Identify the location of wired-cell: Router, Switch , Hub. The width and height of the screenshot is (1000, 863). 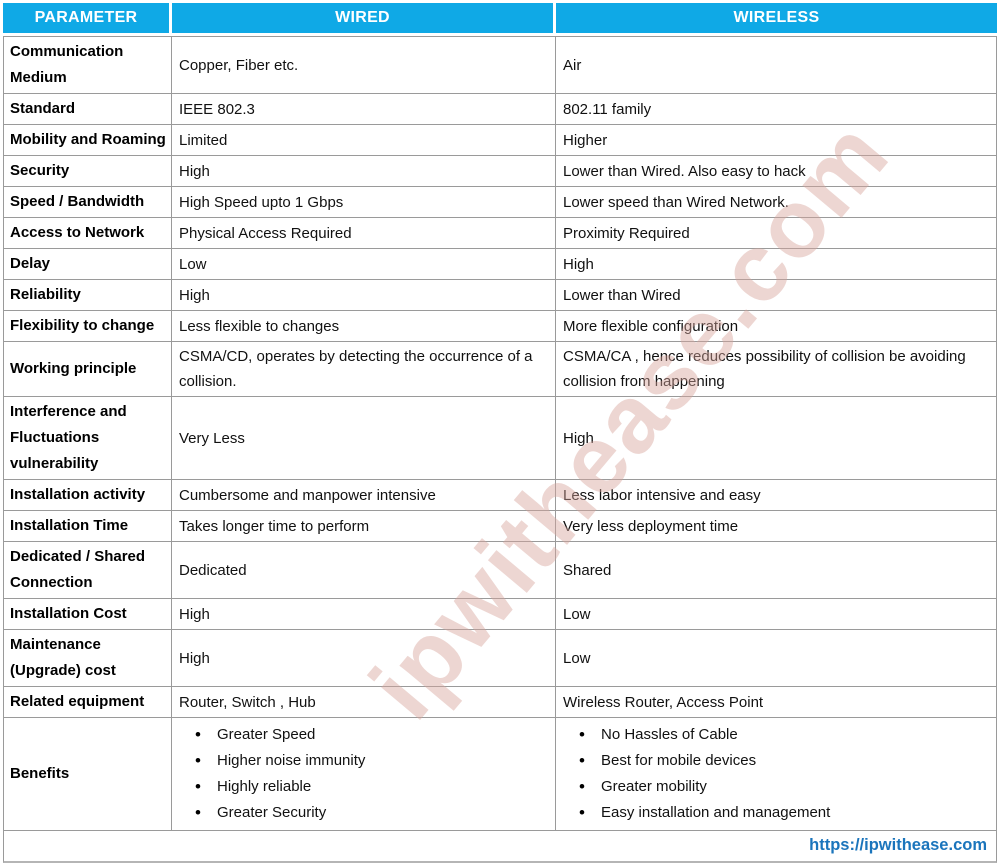
(364, 702).